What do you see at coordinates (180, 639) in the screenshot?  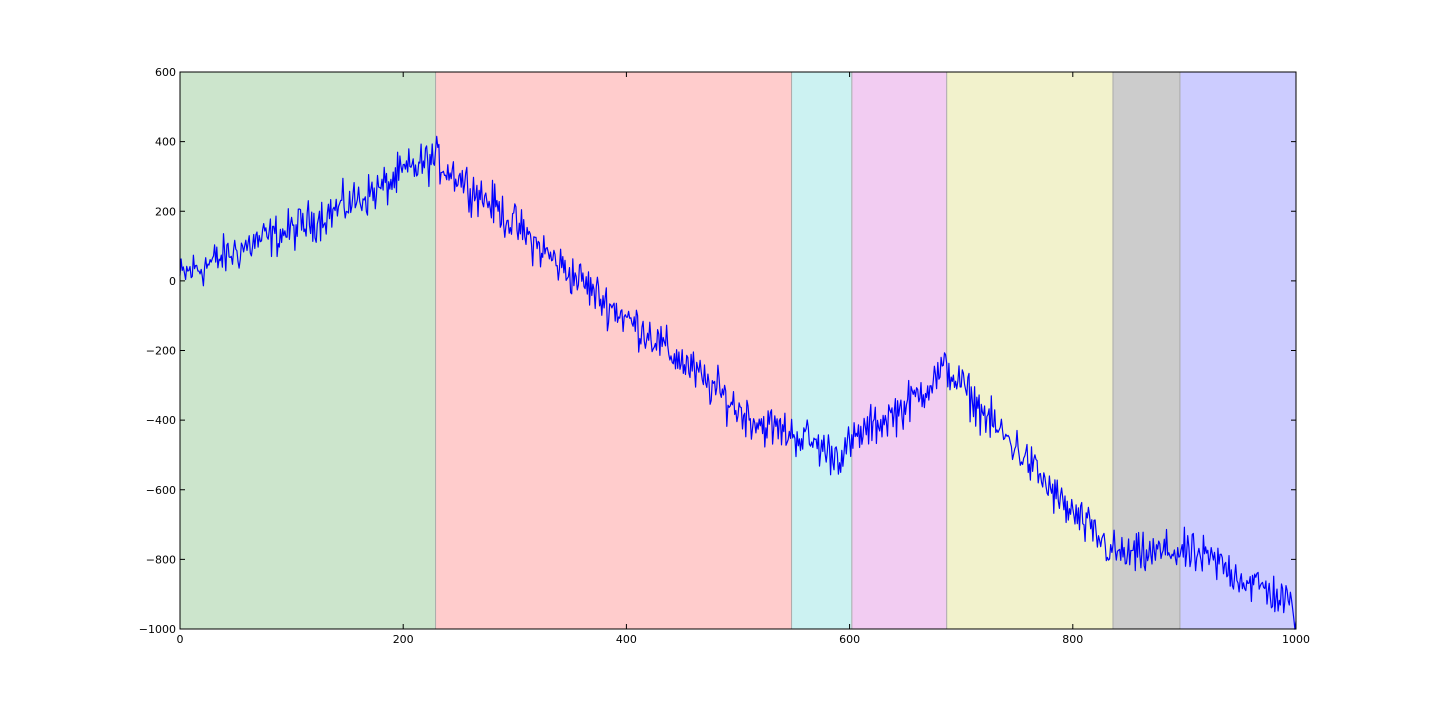 I see `x-tick-label: 0` at bounding box center [180, 639].